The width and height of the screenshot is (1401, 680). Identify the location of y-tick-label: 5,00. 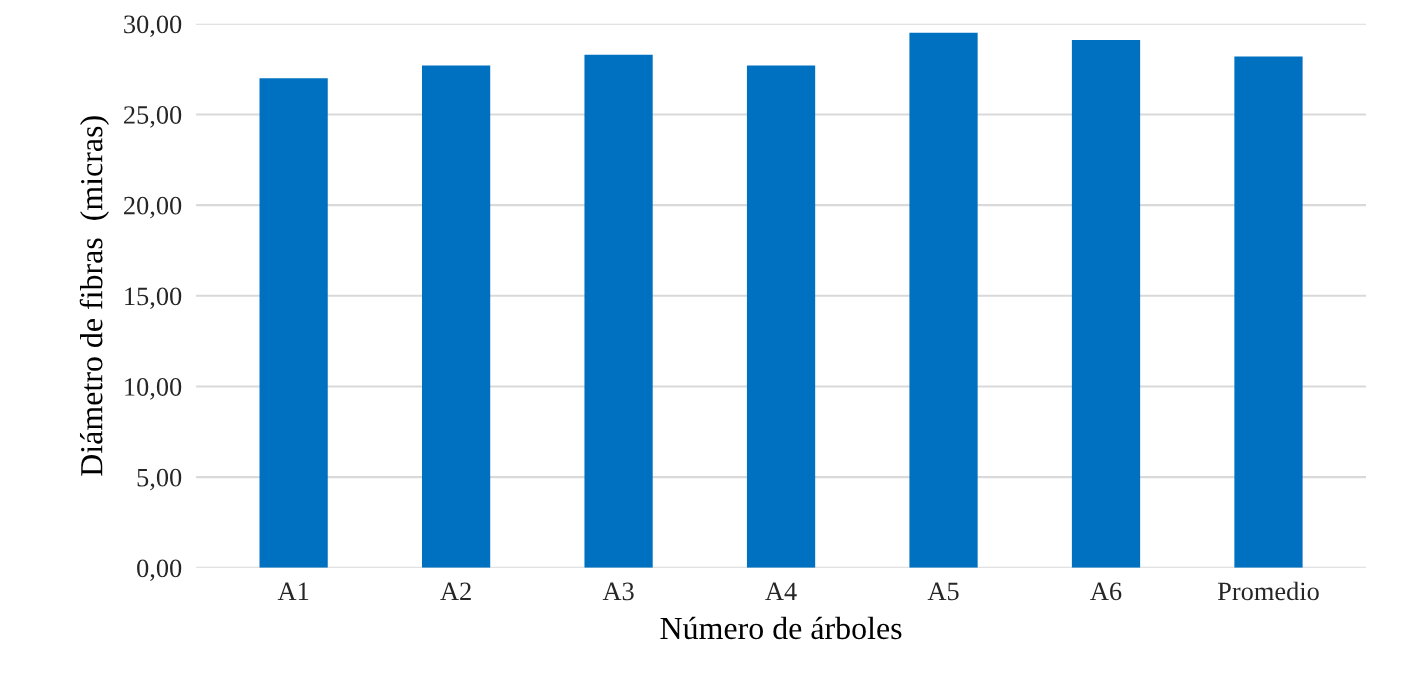
(159, 479).